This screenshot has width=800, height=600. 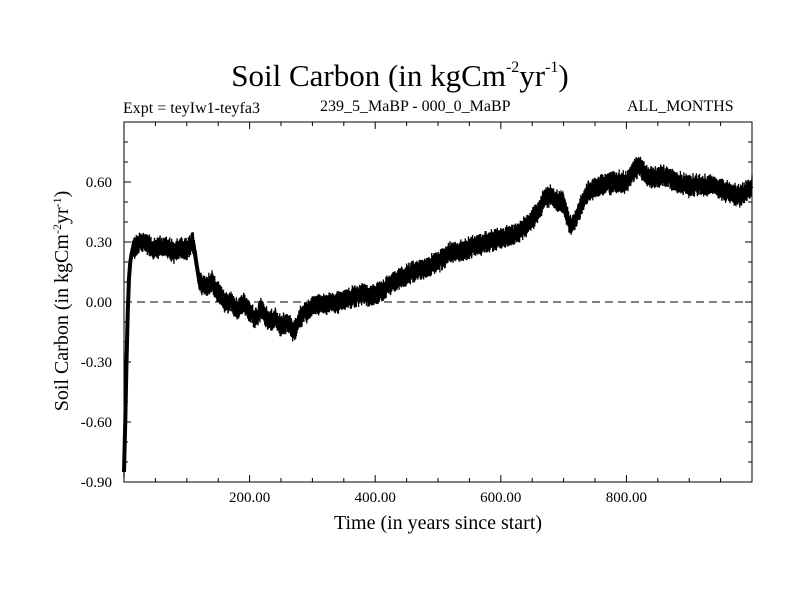 I want to click on x-tick-label: 400.00, so click(x=375, y=498).